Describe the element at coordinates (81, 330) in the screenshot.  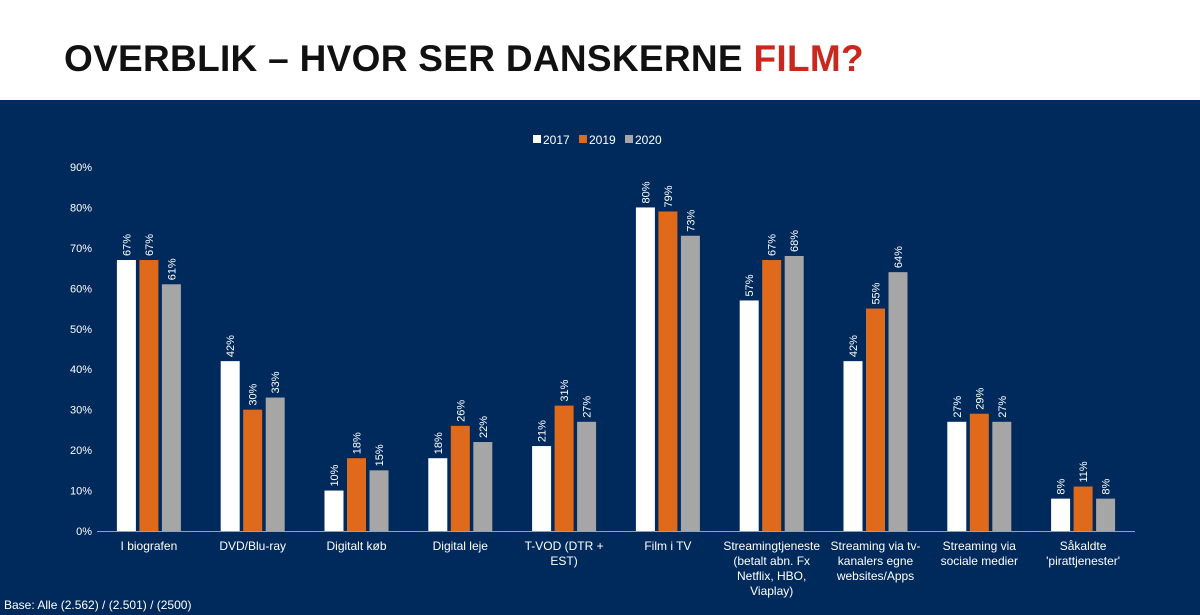
I see `y-tick-label: 50%` at that location.